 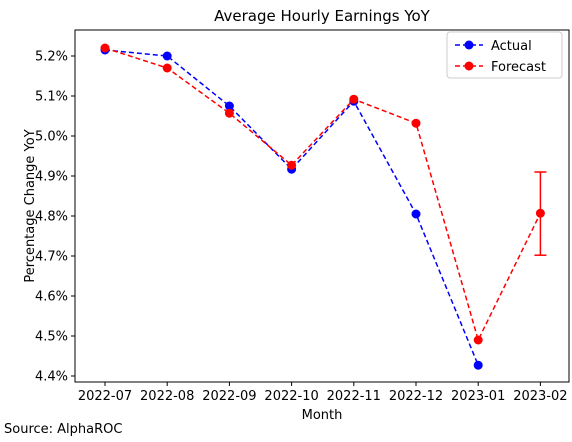 I want to click on x-tick-label: 2022-11, so click(x=354, y=396).